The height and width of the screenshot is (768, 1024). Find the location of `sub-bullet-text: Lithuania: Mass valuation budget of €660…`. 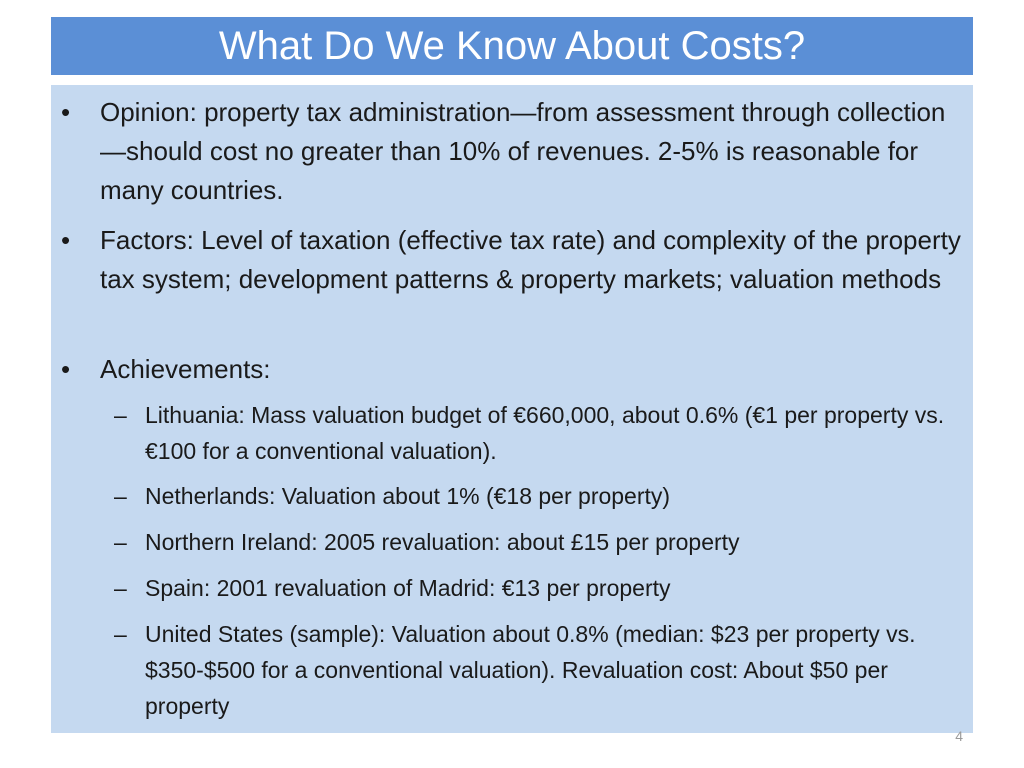

sub-bullet-text: Lithuania: Mass valuation budget of €660… is located at coordinates (545, 433).